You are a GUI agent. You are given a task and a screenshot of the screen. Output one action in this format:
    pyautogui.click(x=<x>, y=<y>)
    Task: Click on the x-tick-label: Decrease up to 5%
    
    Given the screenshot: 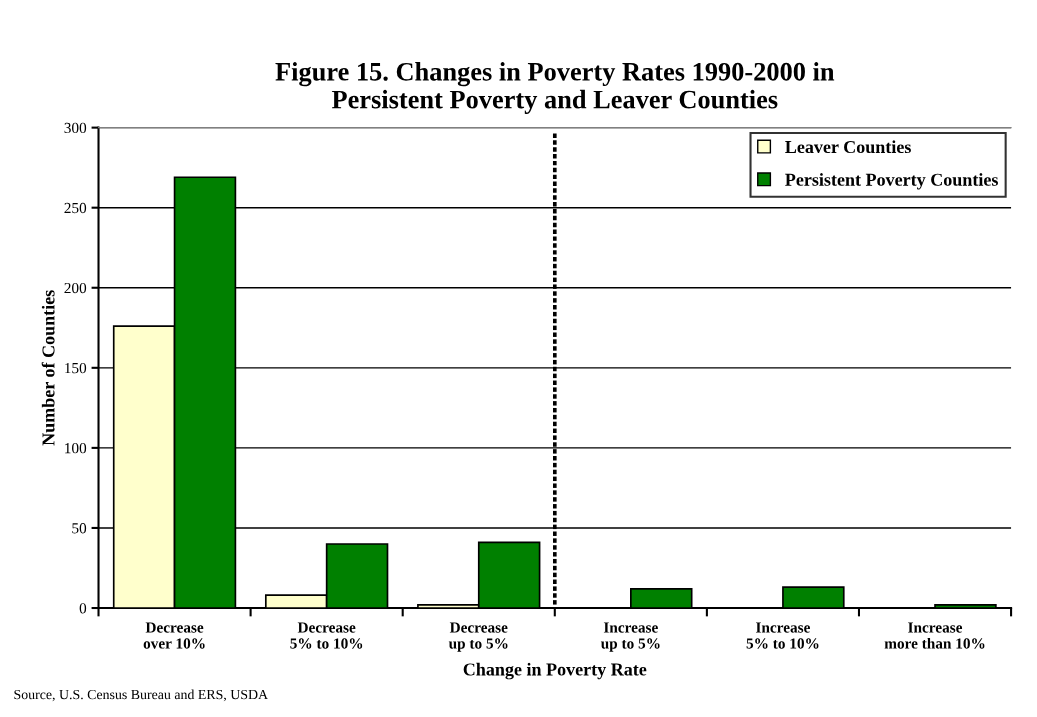 What is the action you would take?
    pyautogui.click(x=478, y=637)
    